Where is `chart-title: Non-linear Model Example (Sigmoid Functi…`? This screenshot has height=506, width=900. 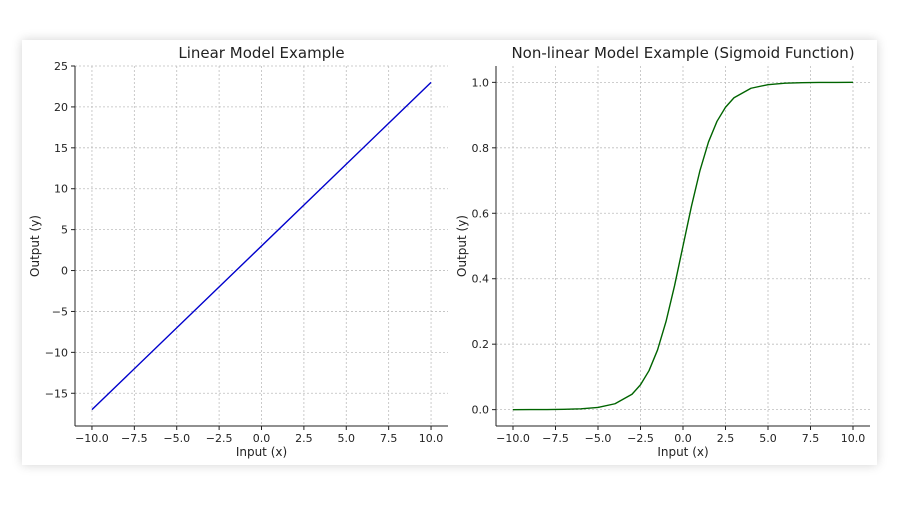 chart-title: Non-linear Model Example (Sigmoid Functi… is located at coordinates (682, 53).